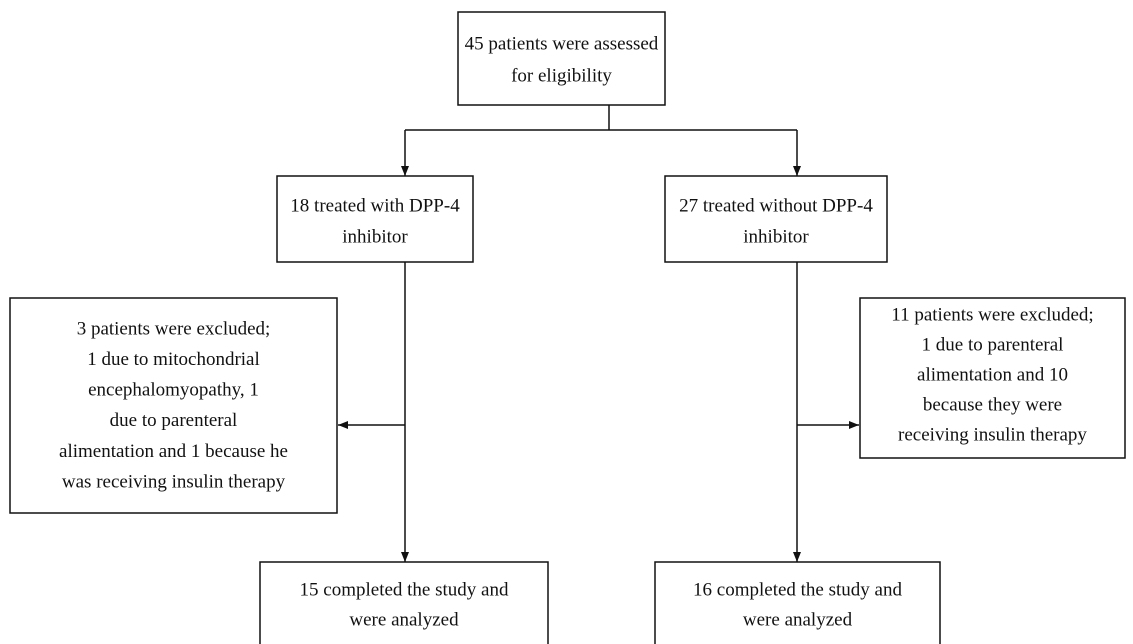 The image size is (1133, 644). Describe the element at coordinates (561, 75) in the screenshot. I see `node-text: for eligibility` at that location.